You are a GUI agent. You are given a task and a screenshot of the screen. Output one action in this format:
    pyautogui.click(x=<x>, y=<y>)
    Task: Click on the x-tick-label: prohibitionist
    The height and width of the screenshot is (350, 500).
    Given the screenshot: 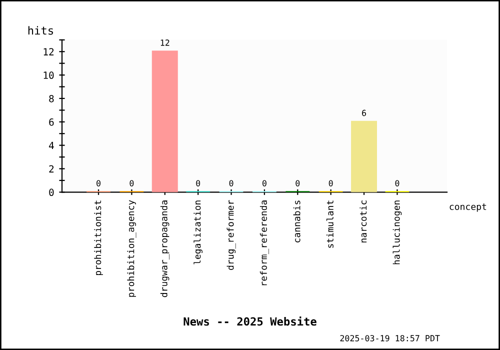 What is the action you would take?
    pyautogui.click(x=98, y=238)
    